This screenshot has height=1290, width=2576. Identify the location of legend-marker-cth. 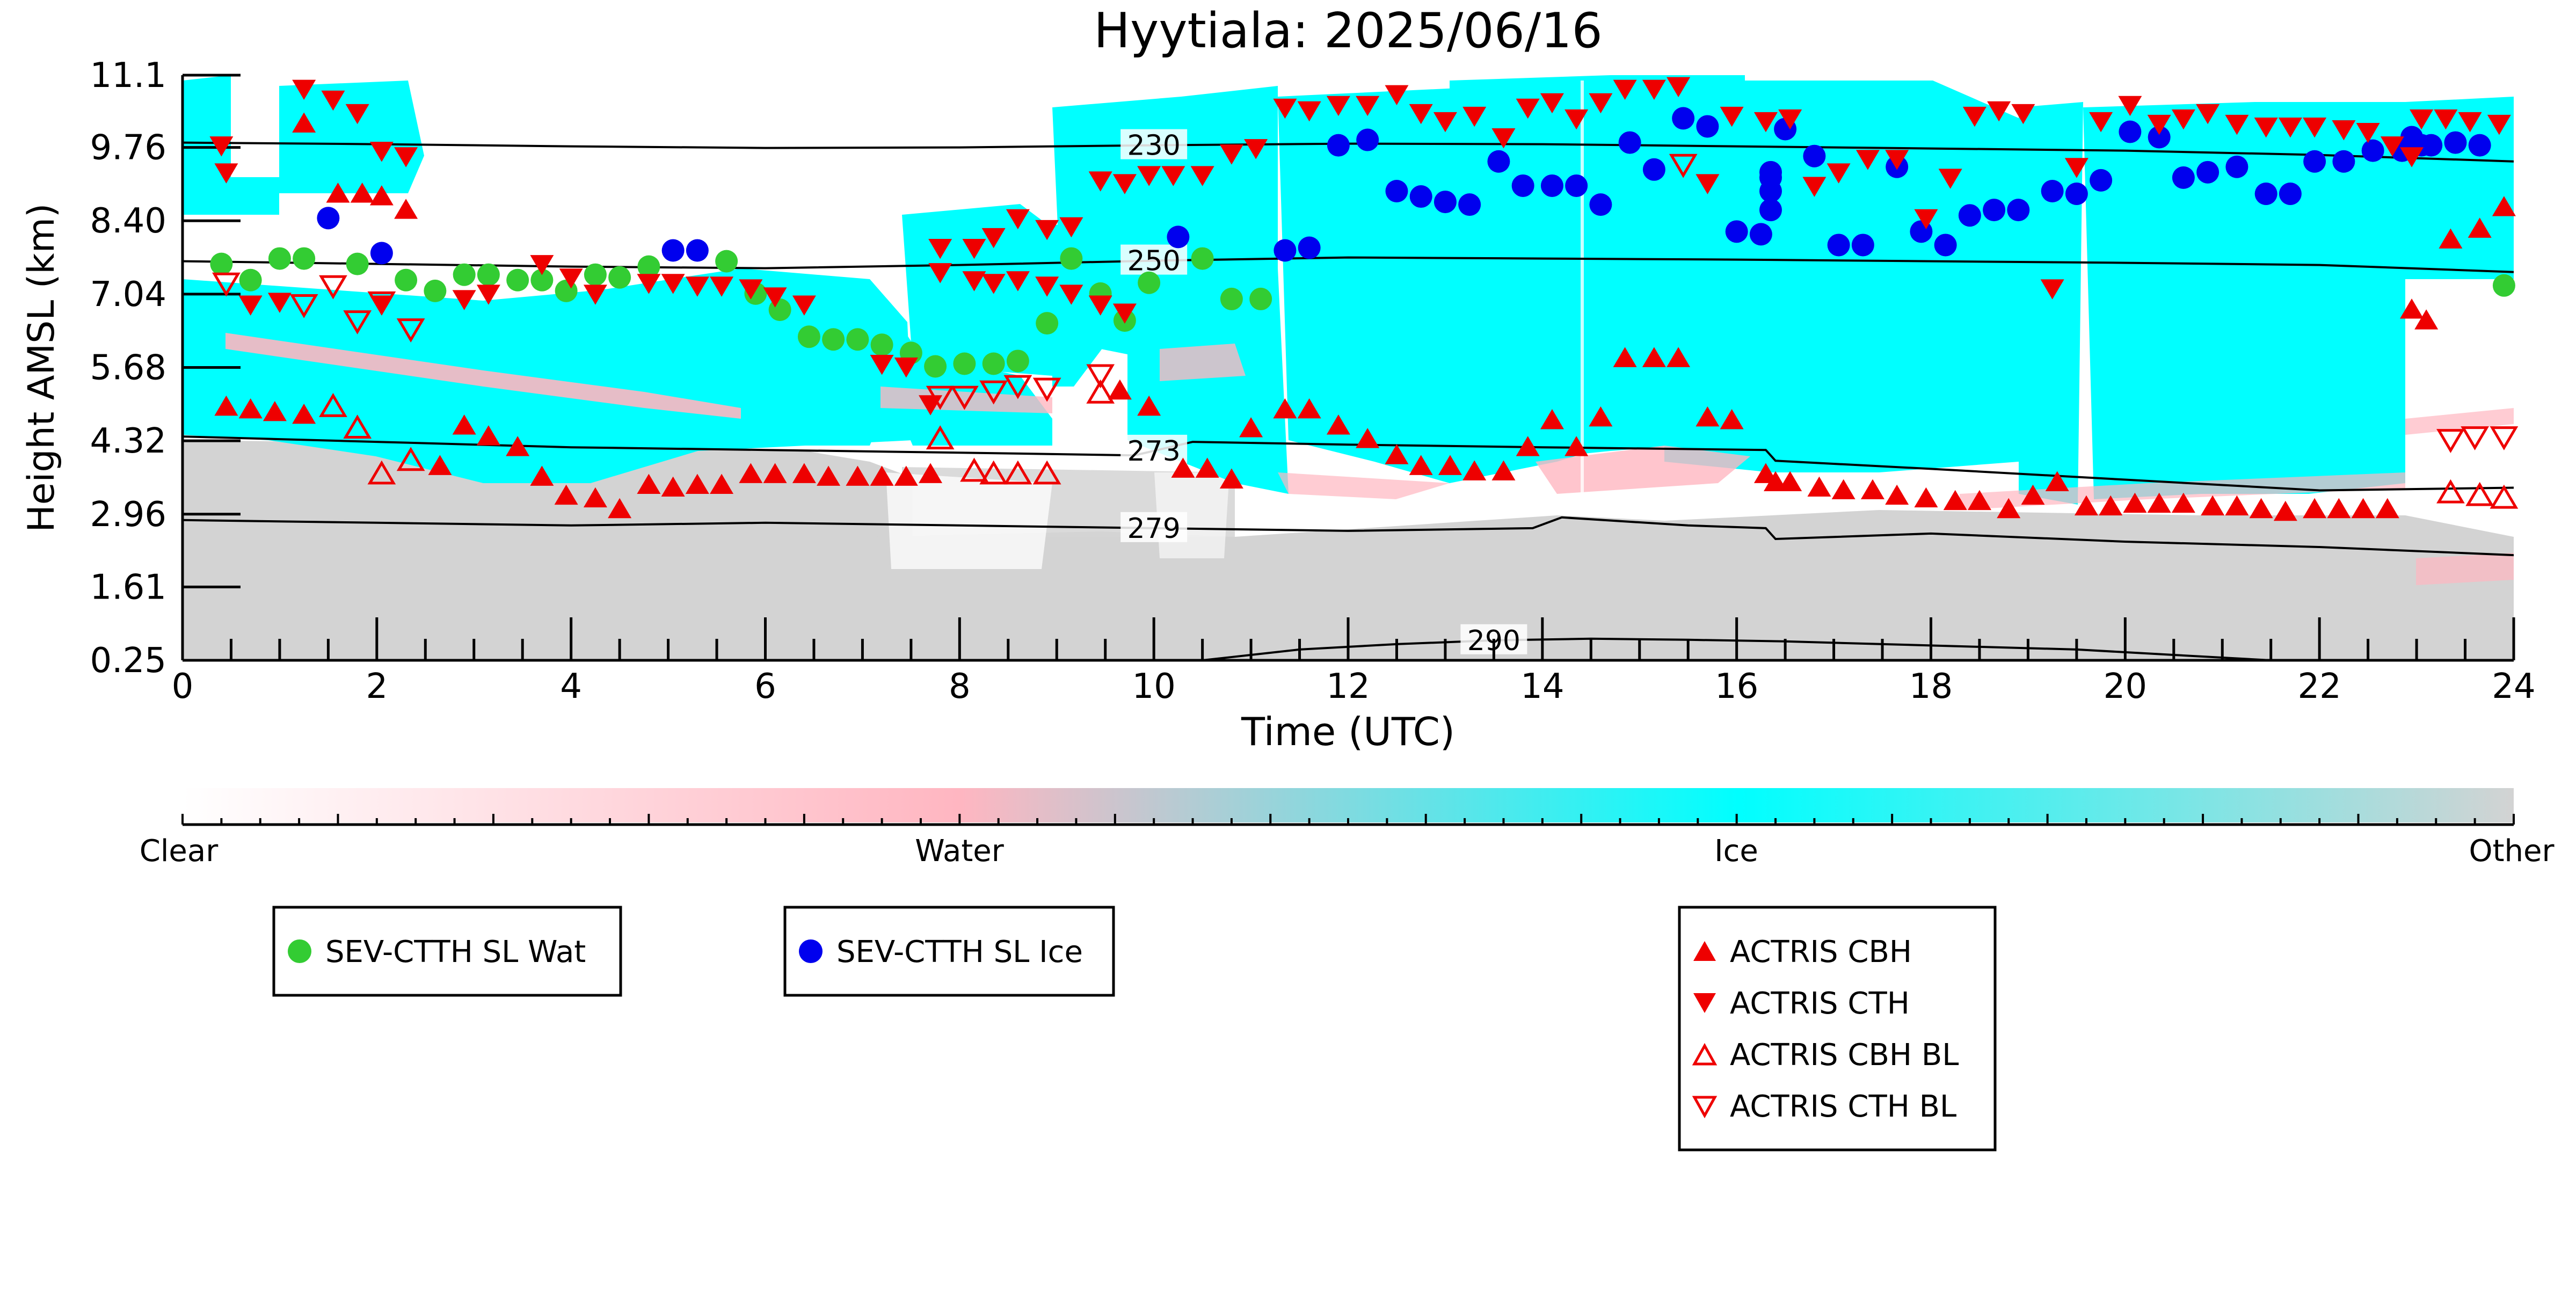
(1704, 1003).